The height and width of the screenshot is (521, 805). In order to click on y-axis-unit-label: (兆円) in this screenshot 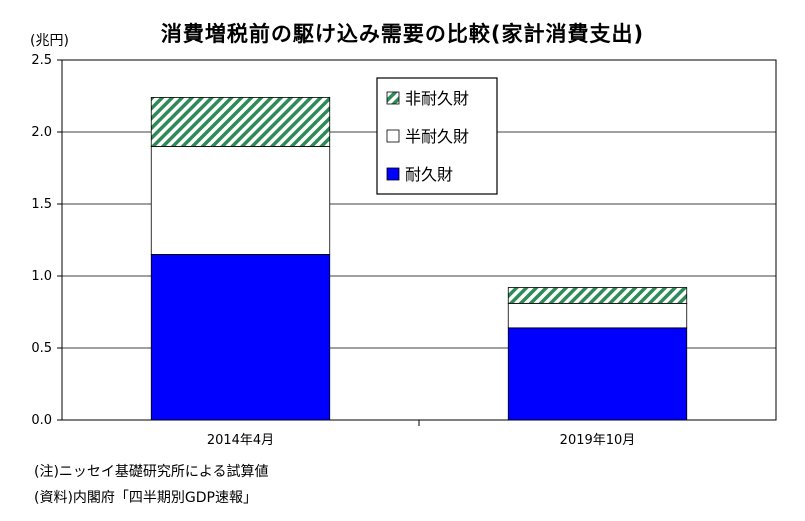, I will do `click(49, 41)`.